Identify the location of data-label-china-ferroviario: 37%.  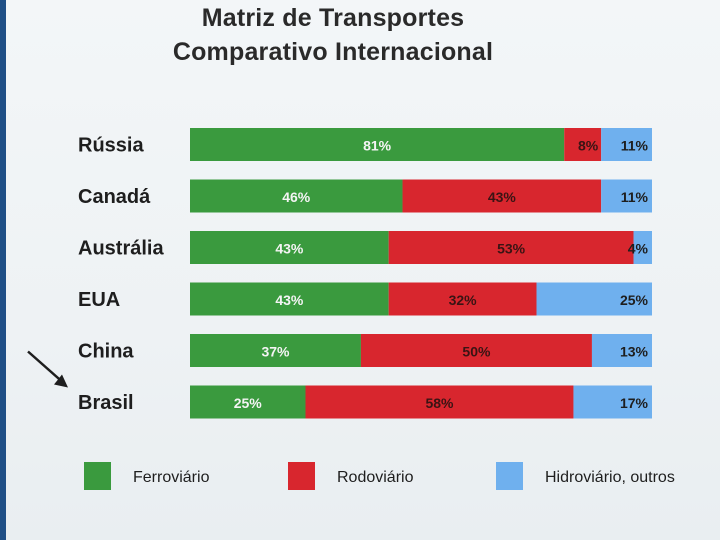
(275, 352).